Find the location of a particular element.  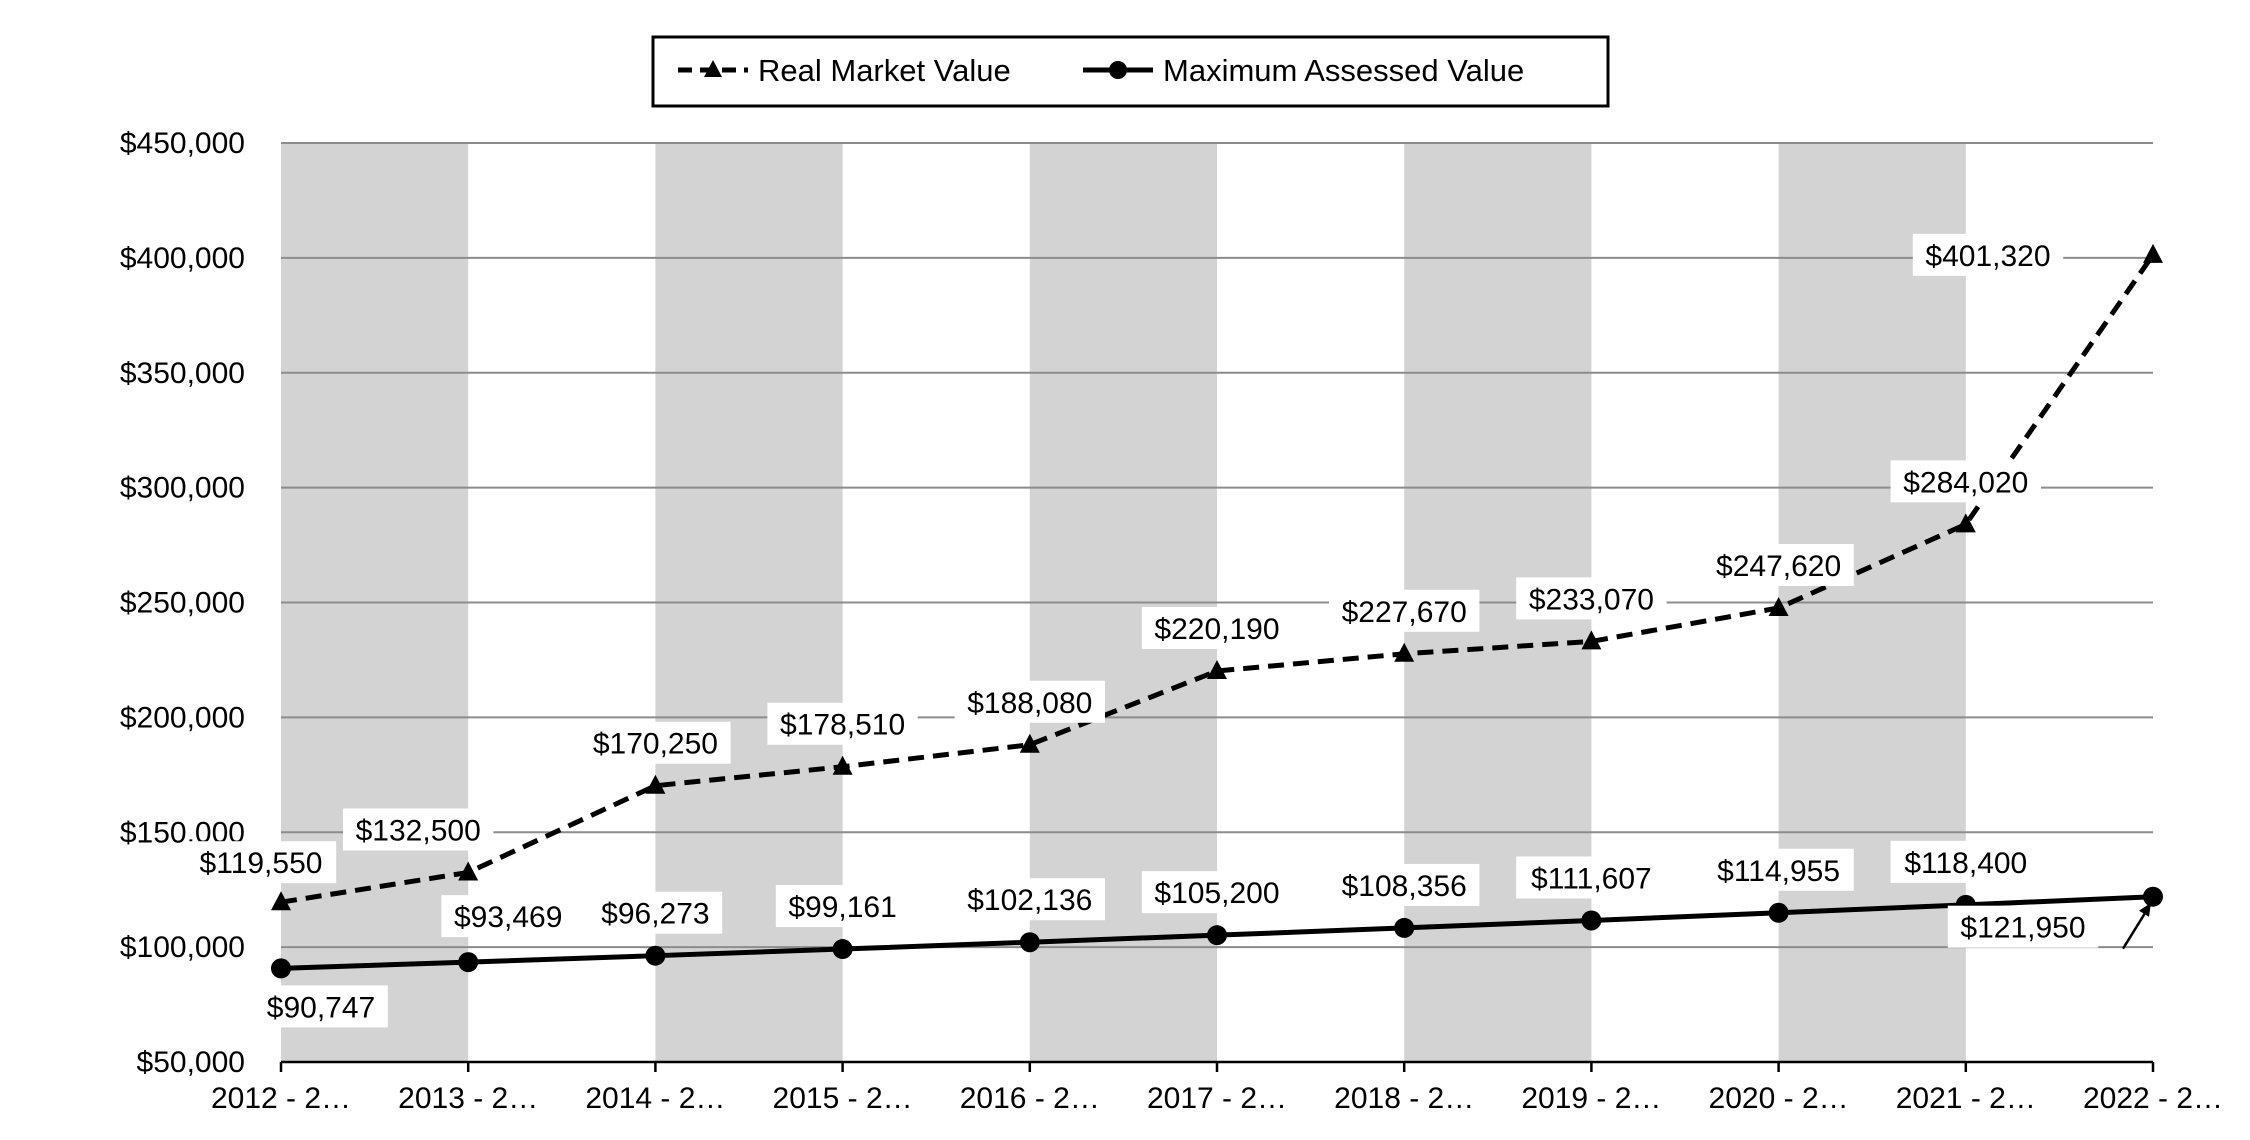

legend-mav-marker-icon is located at coordinates (1118, 70).